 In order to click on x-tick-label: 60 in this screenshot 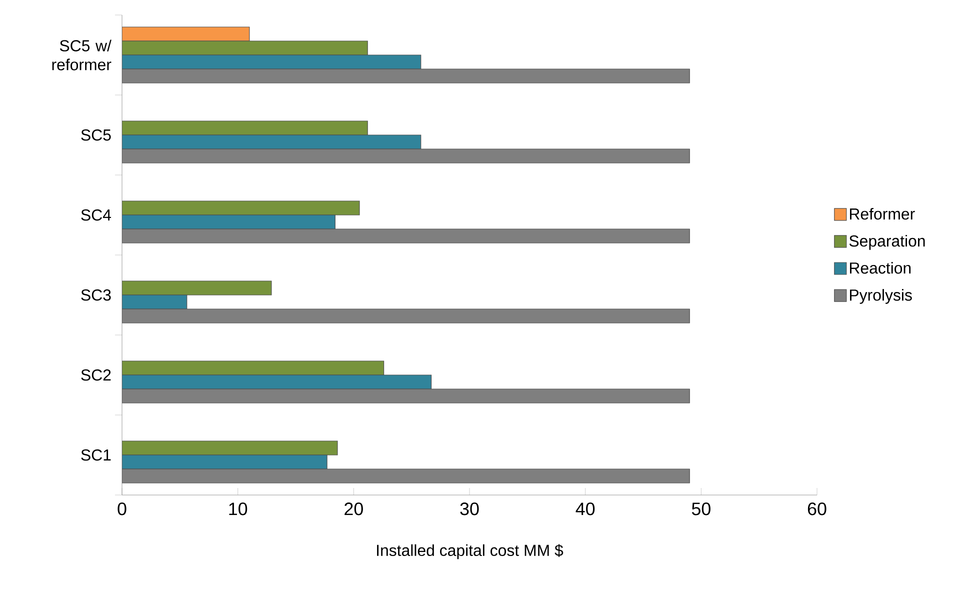, I will do `click(817, 509)`.